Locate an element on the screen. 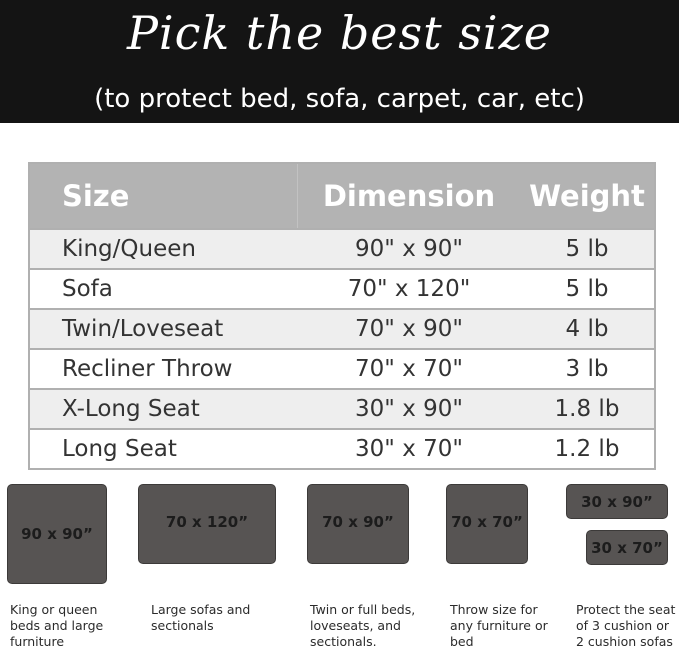 This screenshot has width=679, height=650. swatch-label: 90 x 90” is located at coordinates (57, 534).